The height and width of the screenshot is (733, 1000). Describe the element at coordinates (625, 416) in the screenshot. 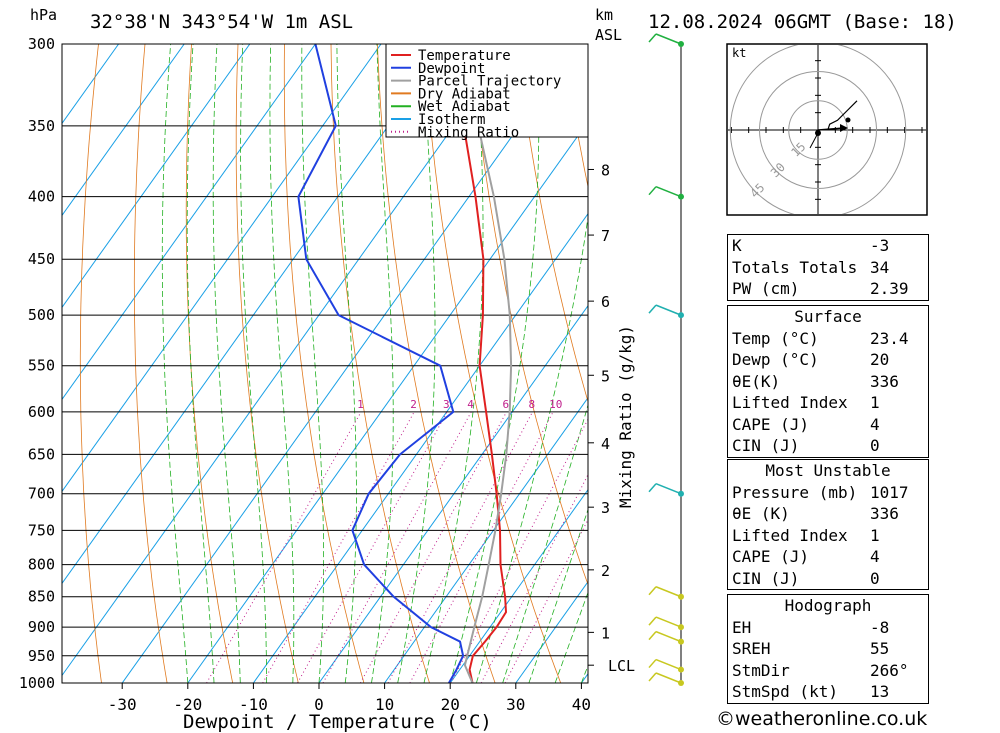

I see `mixing-ratio-axis-title: Mixing Ratio (g/kg)` at that location.